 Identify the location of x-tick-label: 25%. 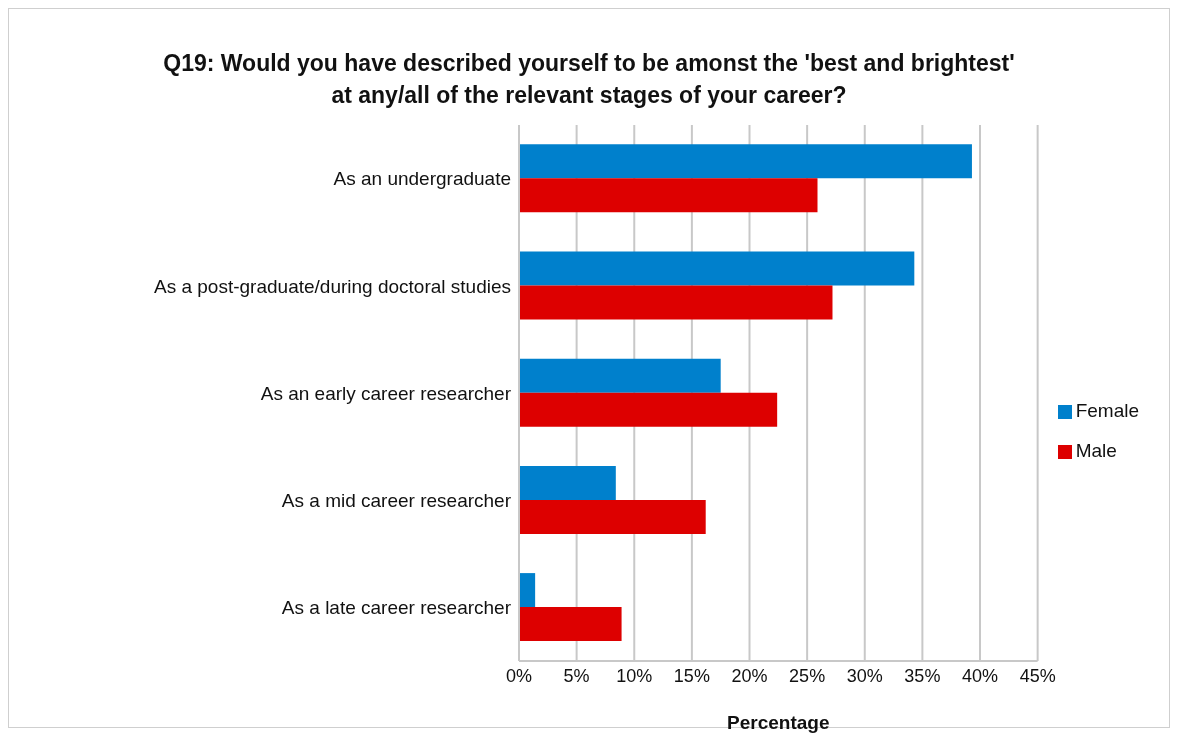
(807, 675).